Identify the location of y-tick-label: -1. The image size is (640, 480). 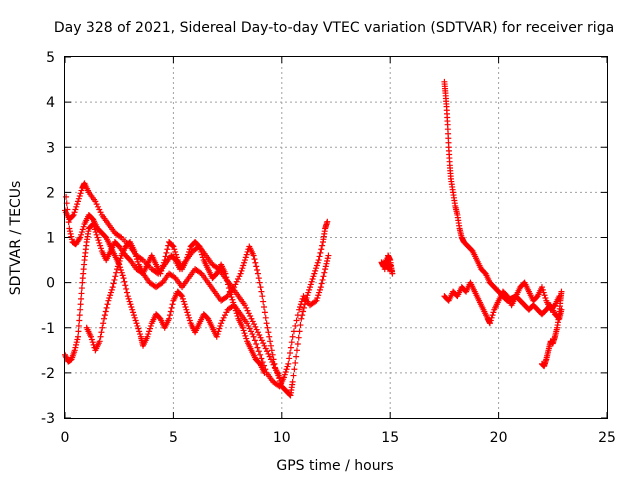
(48, 329).